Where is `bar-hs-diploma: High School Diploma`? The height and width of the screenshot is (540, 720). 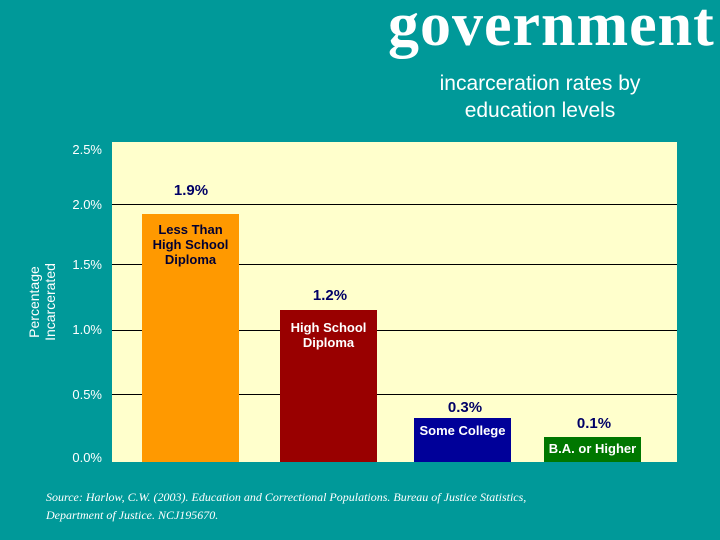 bar-hs-diploma: High School Diploma is located at coordinates (328, 386).